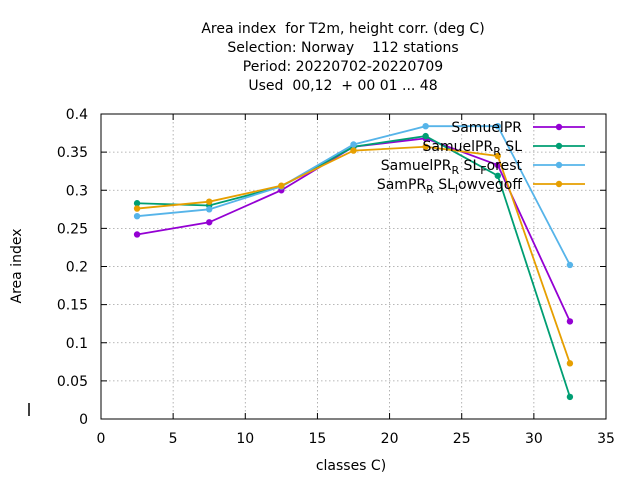 This screenshot has width=640, height=480. What do you see at coordinates (462, 439) in the screenshot?
I see `x-tick-label: 25` at bounding box center [462, 439].